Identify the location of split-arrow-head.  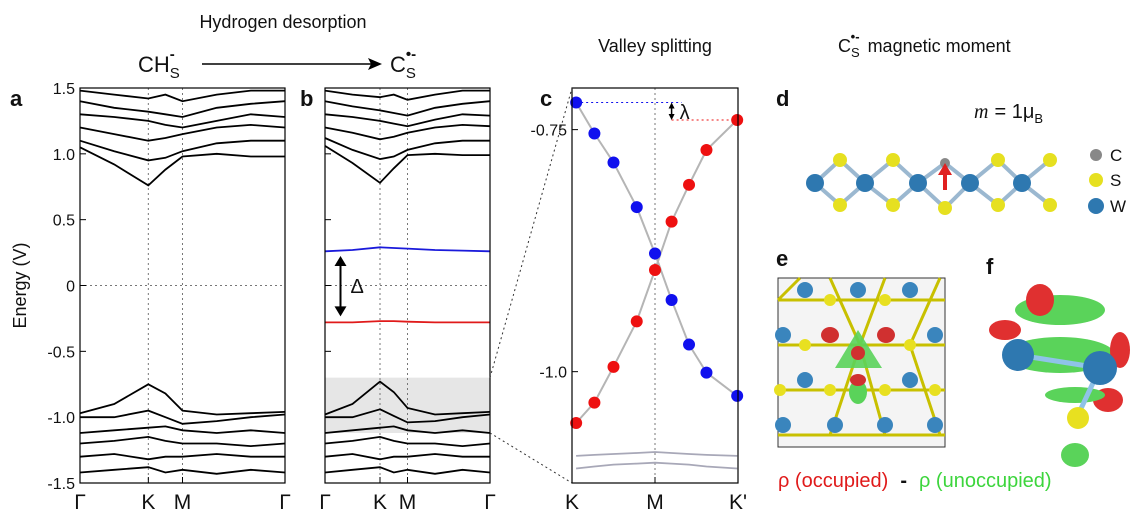
(671, 111).